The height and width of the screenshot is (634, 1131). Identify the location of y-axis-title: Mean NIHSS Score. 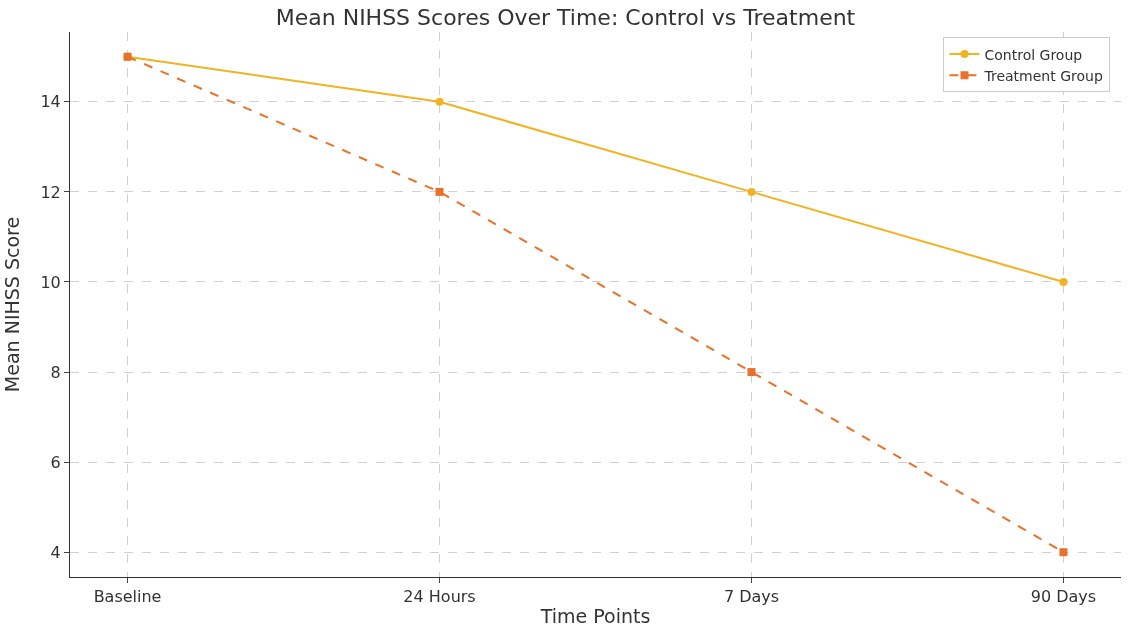
(12, 304).